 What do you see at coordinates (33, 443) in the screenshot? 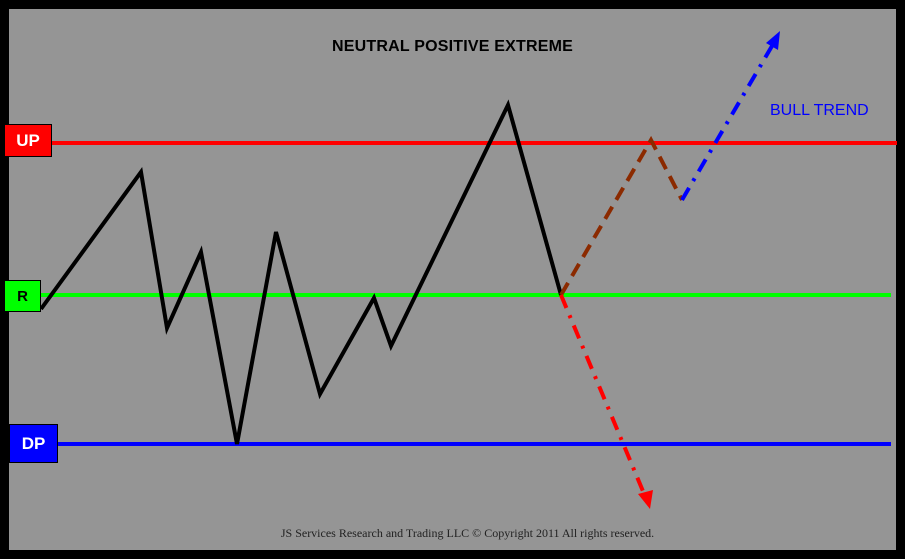
I see `dp-level-label: DP` at bounding box center [33, 443].